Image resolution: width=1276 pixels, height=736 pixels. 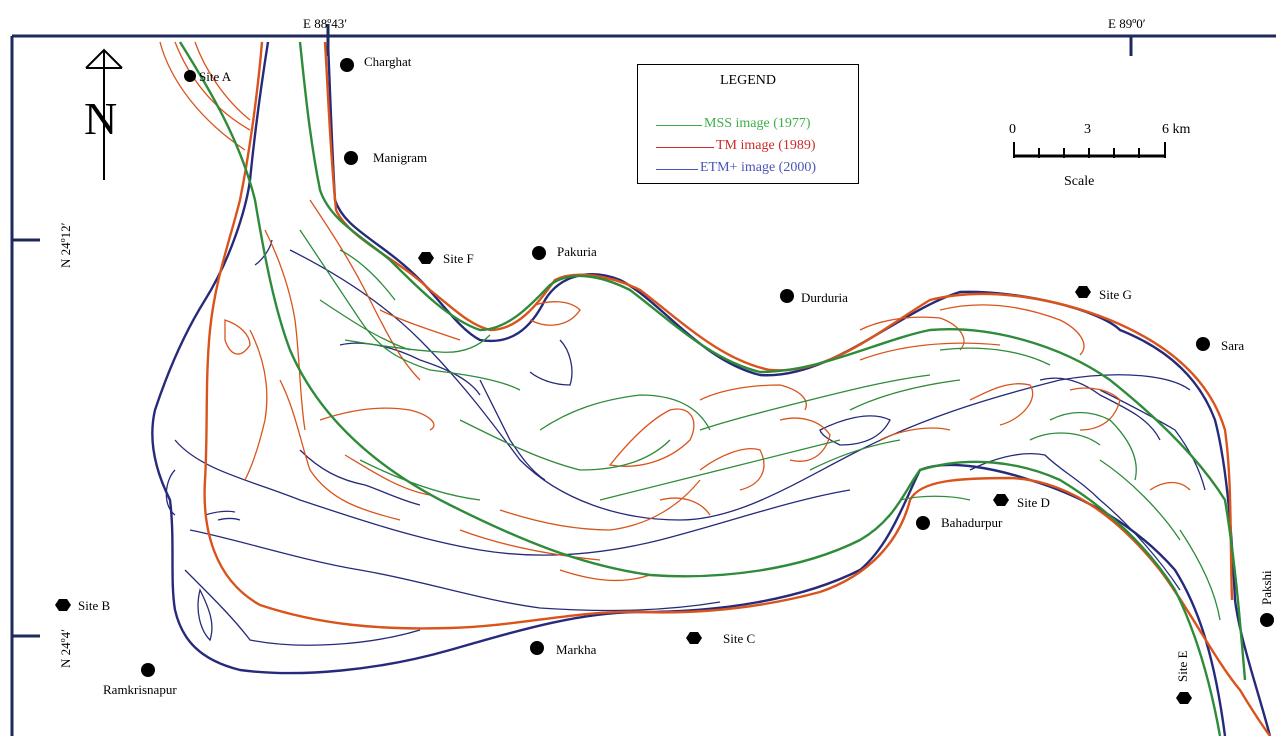 I want to click on scale-tick-0: 0, so click(x=1012, y=129).